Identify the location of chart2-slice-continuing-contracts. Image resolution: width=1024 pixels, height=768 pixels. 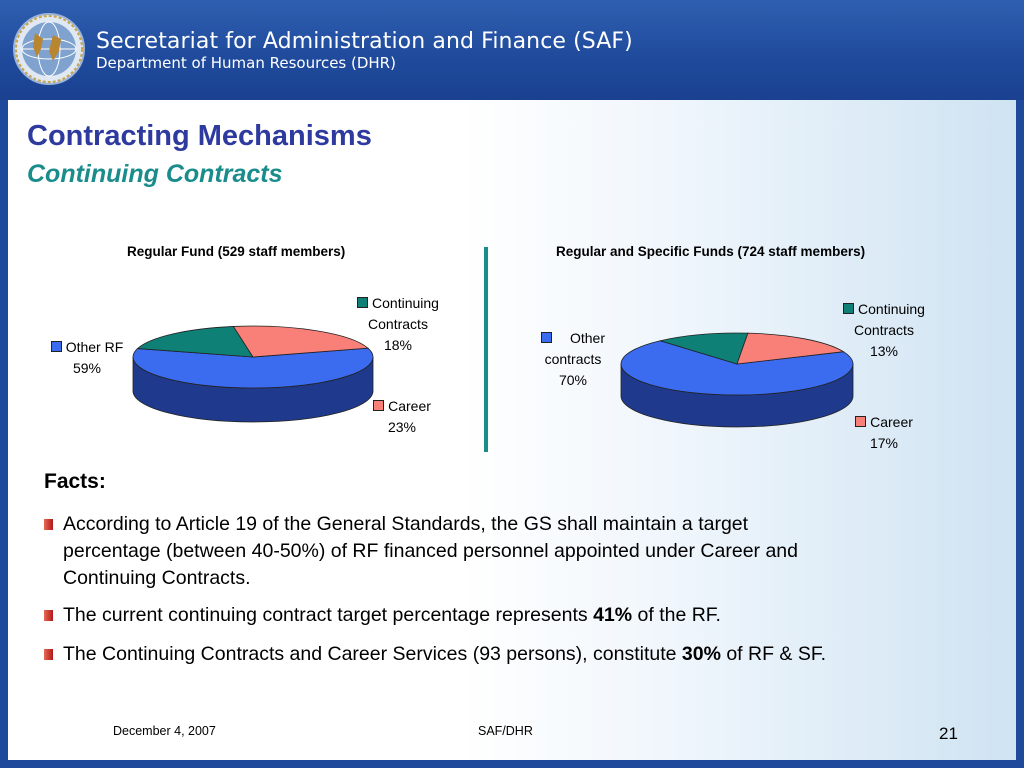
(703, 348).